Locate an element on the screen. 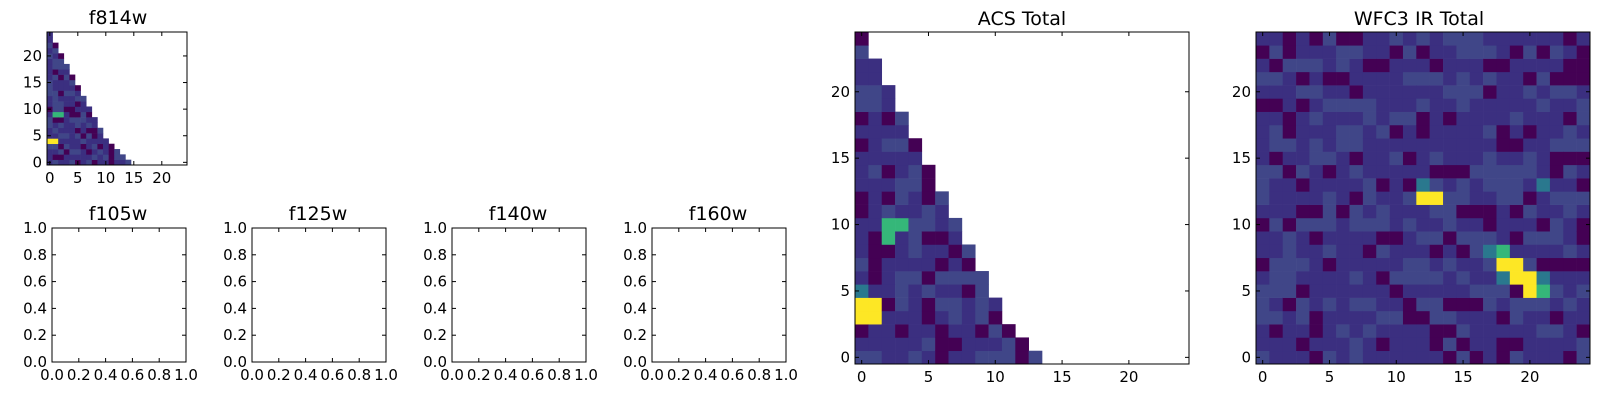  x-tick-label: 15 is located at coordinates (133, 178).